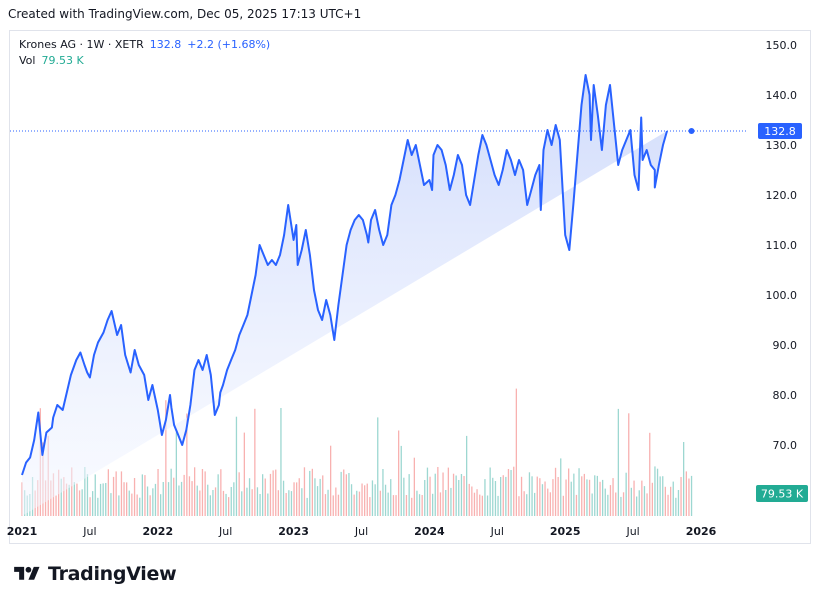 The height and width of the screenshot is (604, 822). I want to click on y-tick-label: 120.0, so click(782, 195).